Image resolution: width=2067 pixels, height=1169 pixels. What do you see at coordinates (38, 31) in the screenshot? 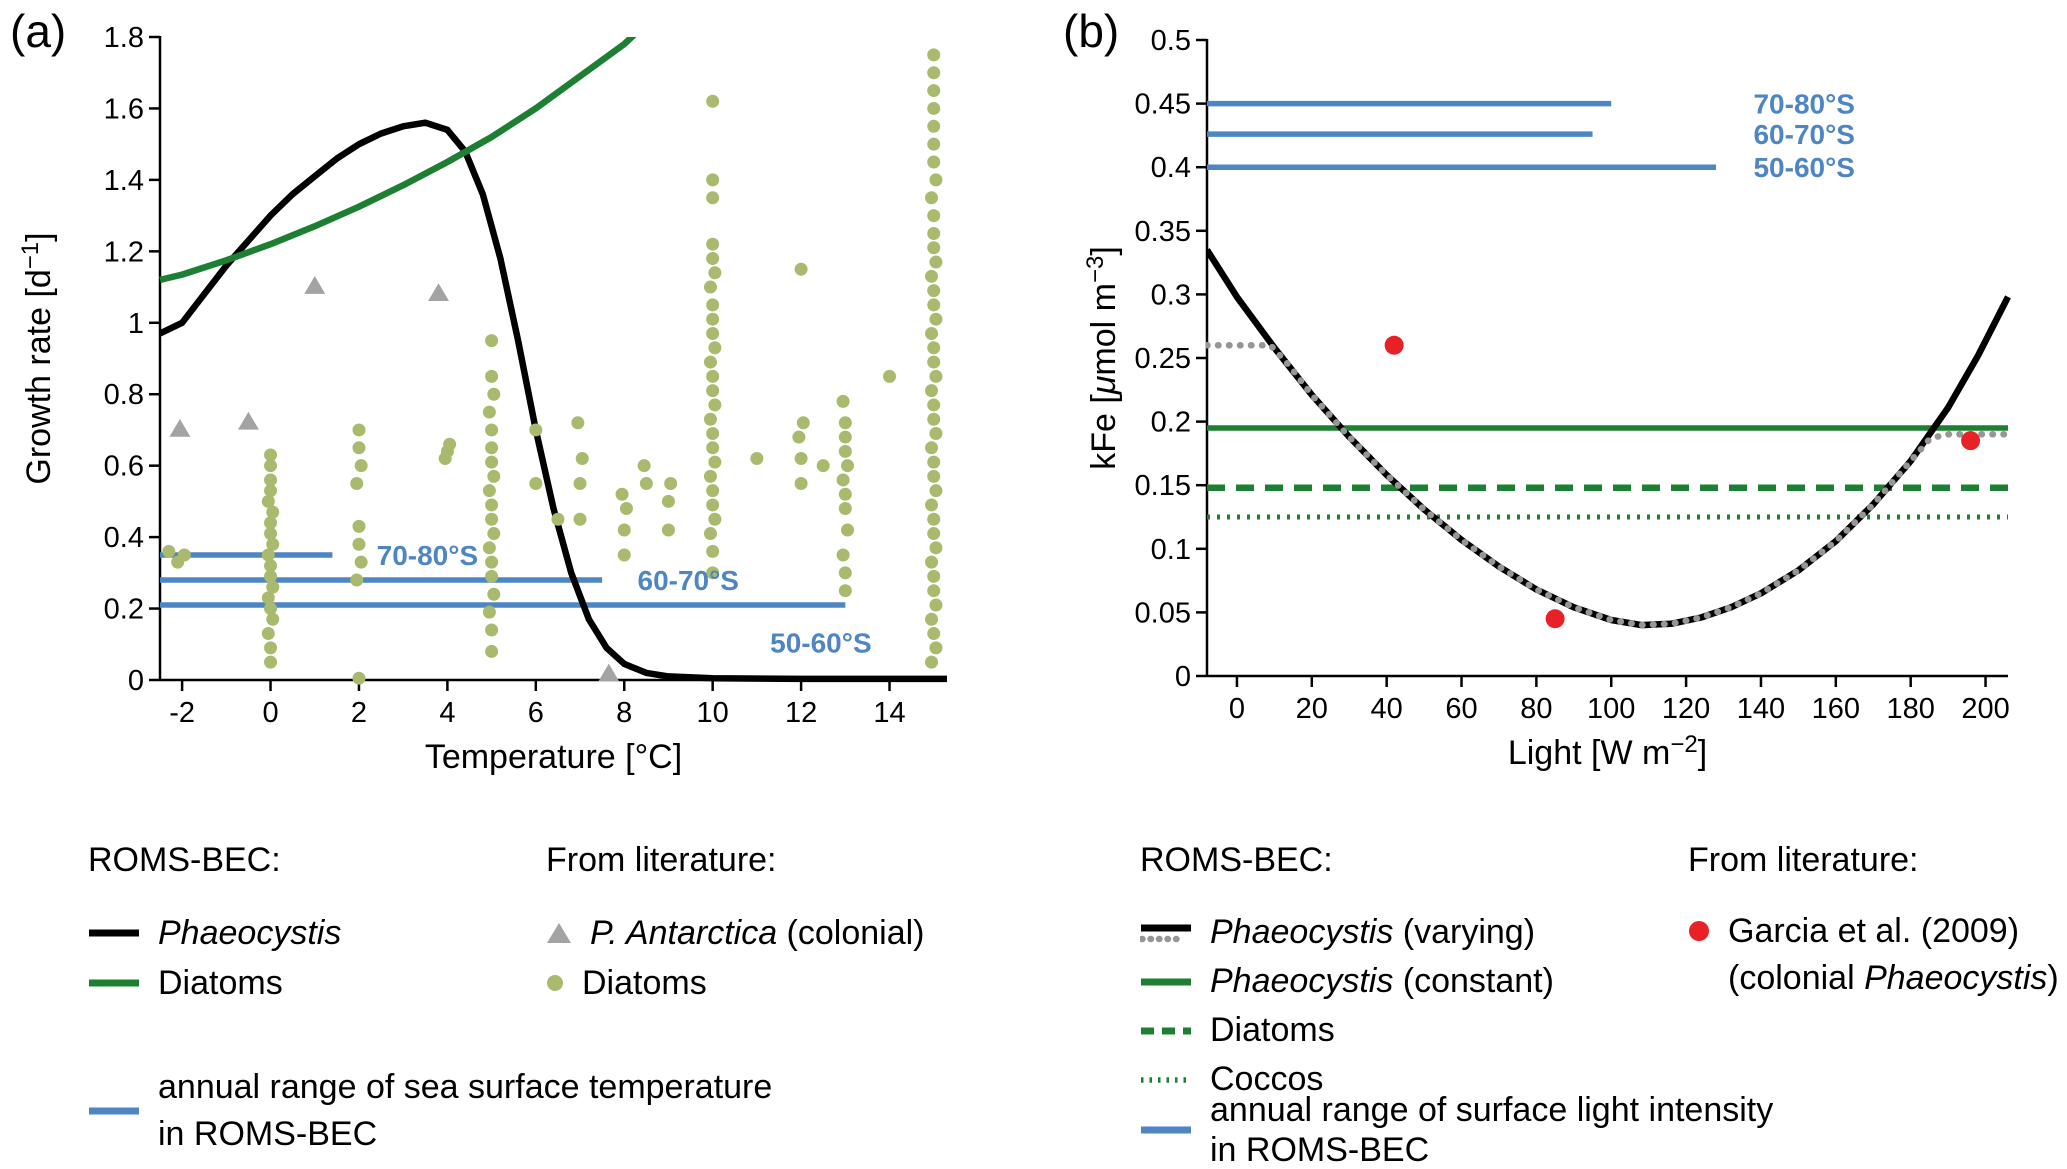
I see `panel-a-tag: (a)` at bounding box center [38, 31].